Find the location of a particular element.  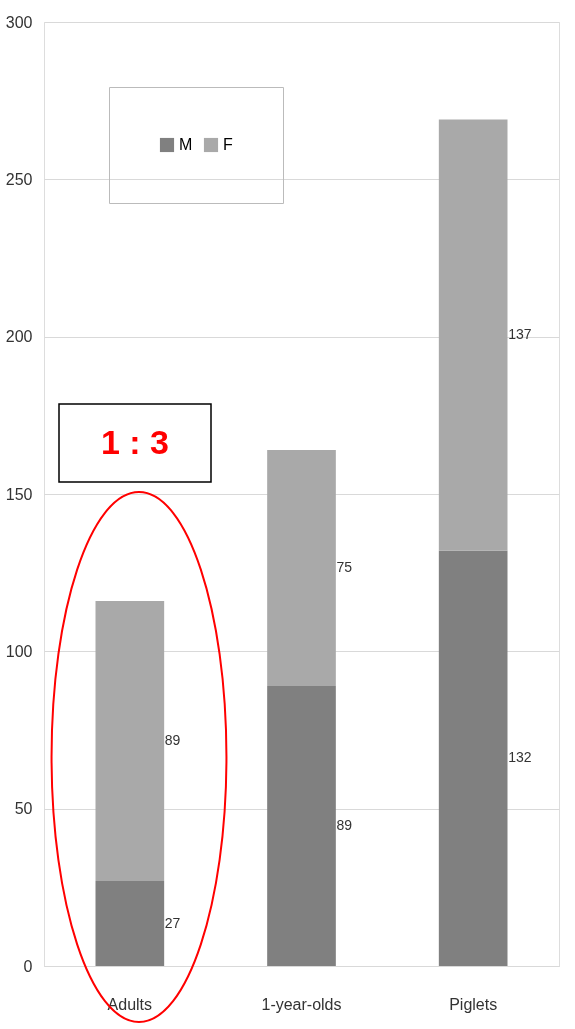

x-tick-label: Piglets is located at coordinates (473, 1004).